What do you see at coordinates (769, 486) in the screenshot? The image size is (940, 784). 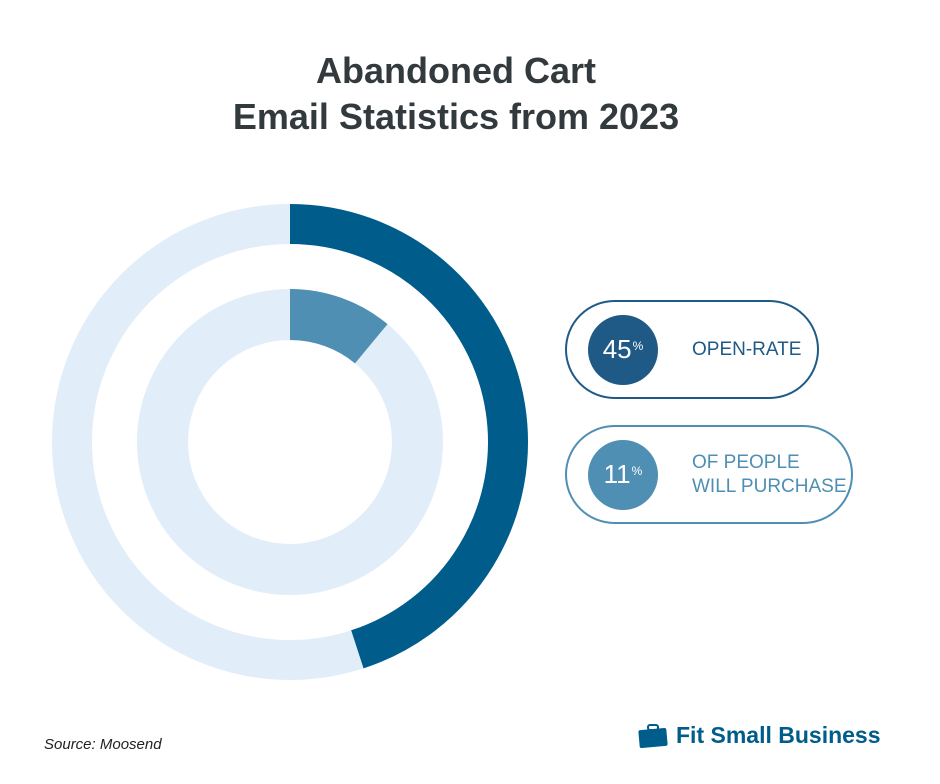 I see `label-line: WILL PURCHASE` at bounding box center [769, 486].